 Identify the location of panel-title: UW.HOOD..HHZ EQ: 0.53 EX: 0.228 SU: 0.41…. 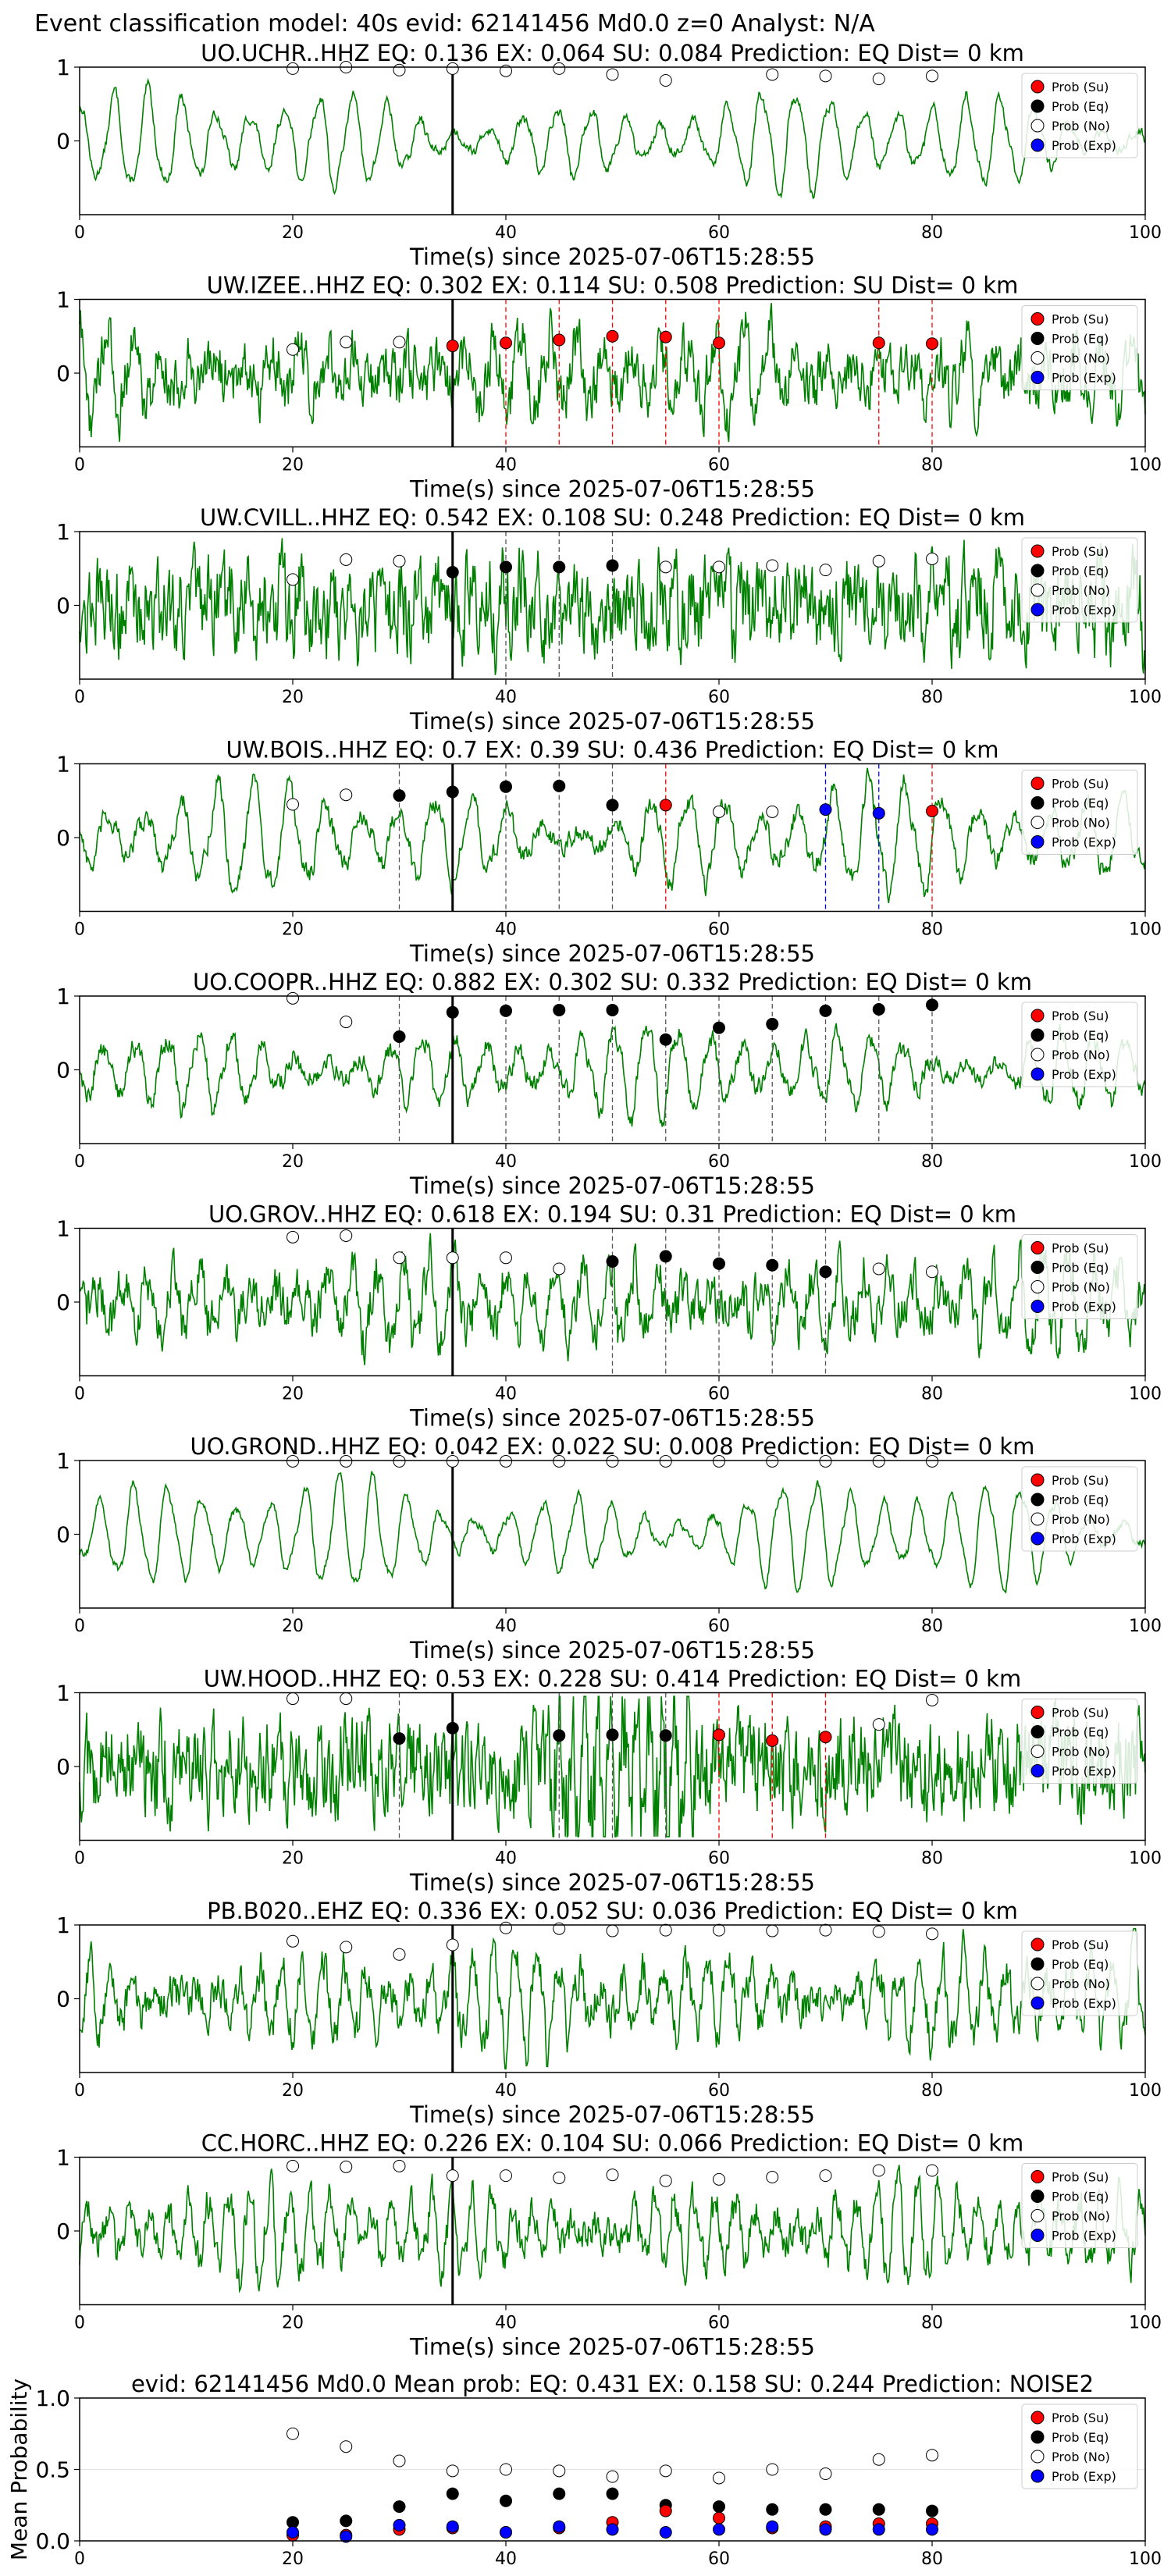
(612, 1679).